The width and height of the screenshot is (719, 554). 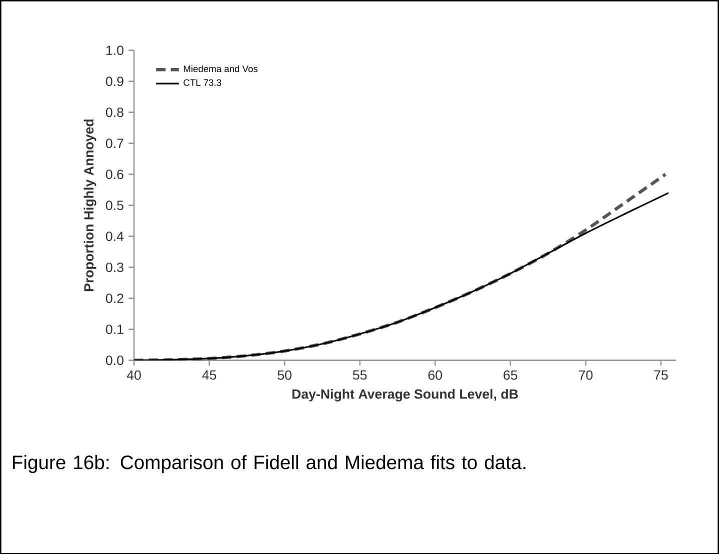 I want to click on y-tick-label: 0.2, so click(x=115, y=298).